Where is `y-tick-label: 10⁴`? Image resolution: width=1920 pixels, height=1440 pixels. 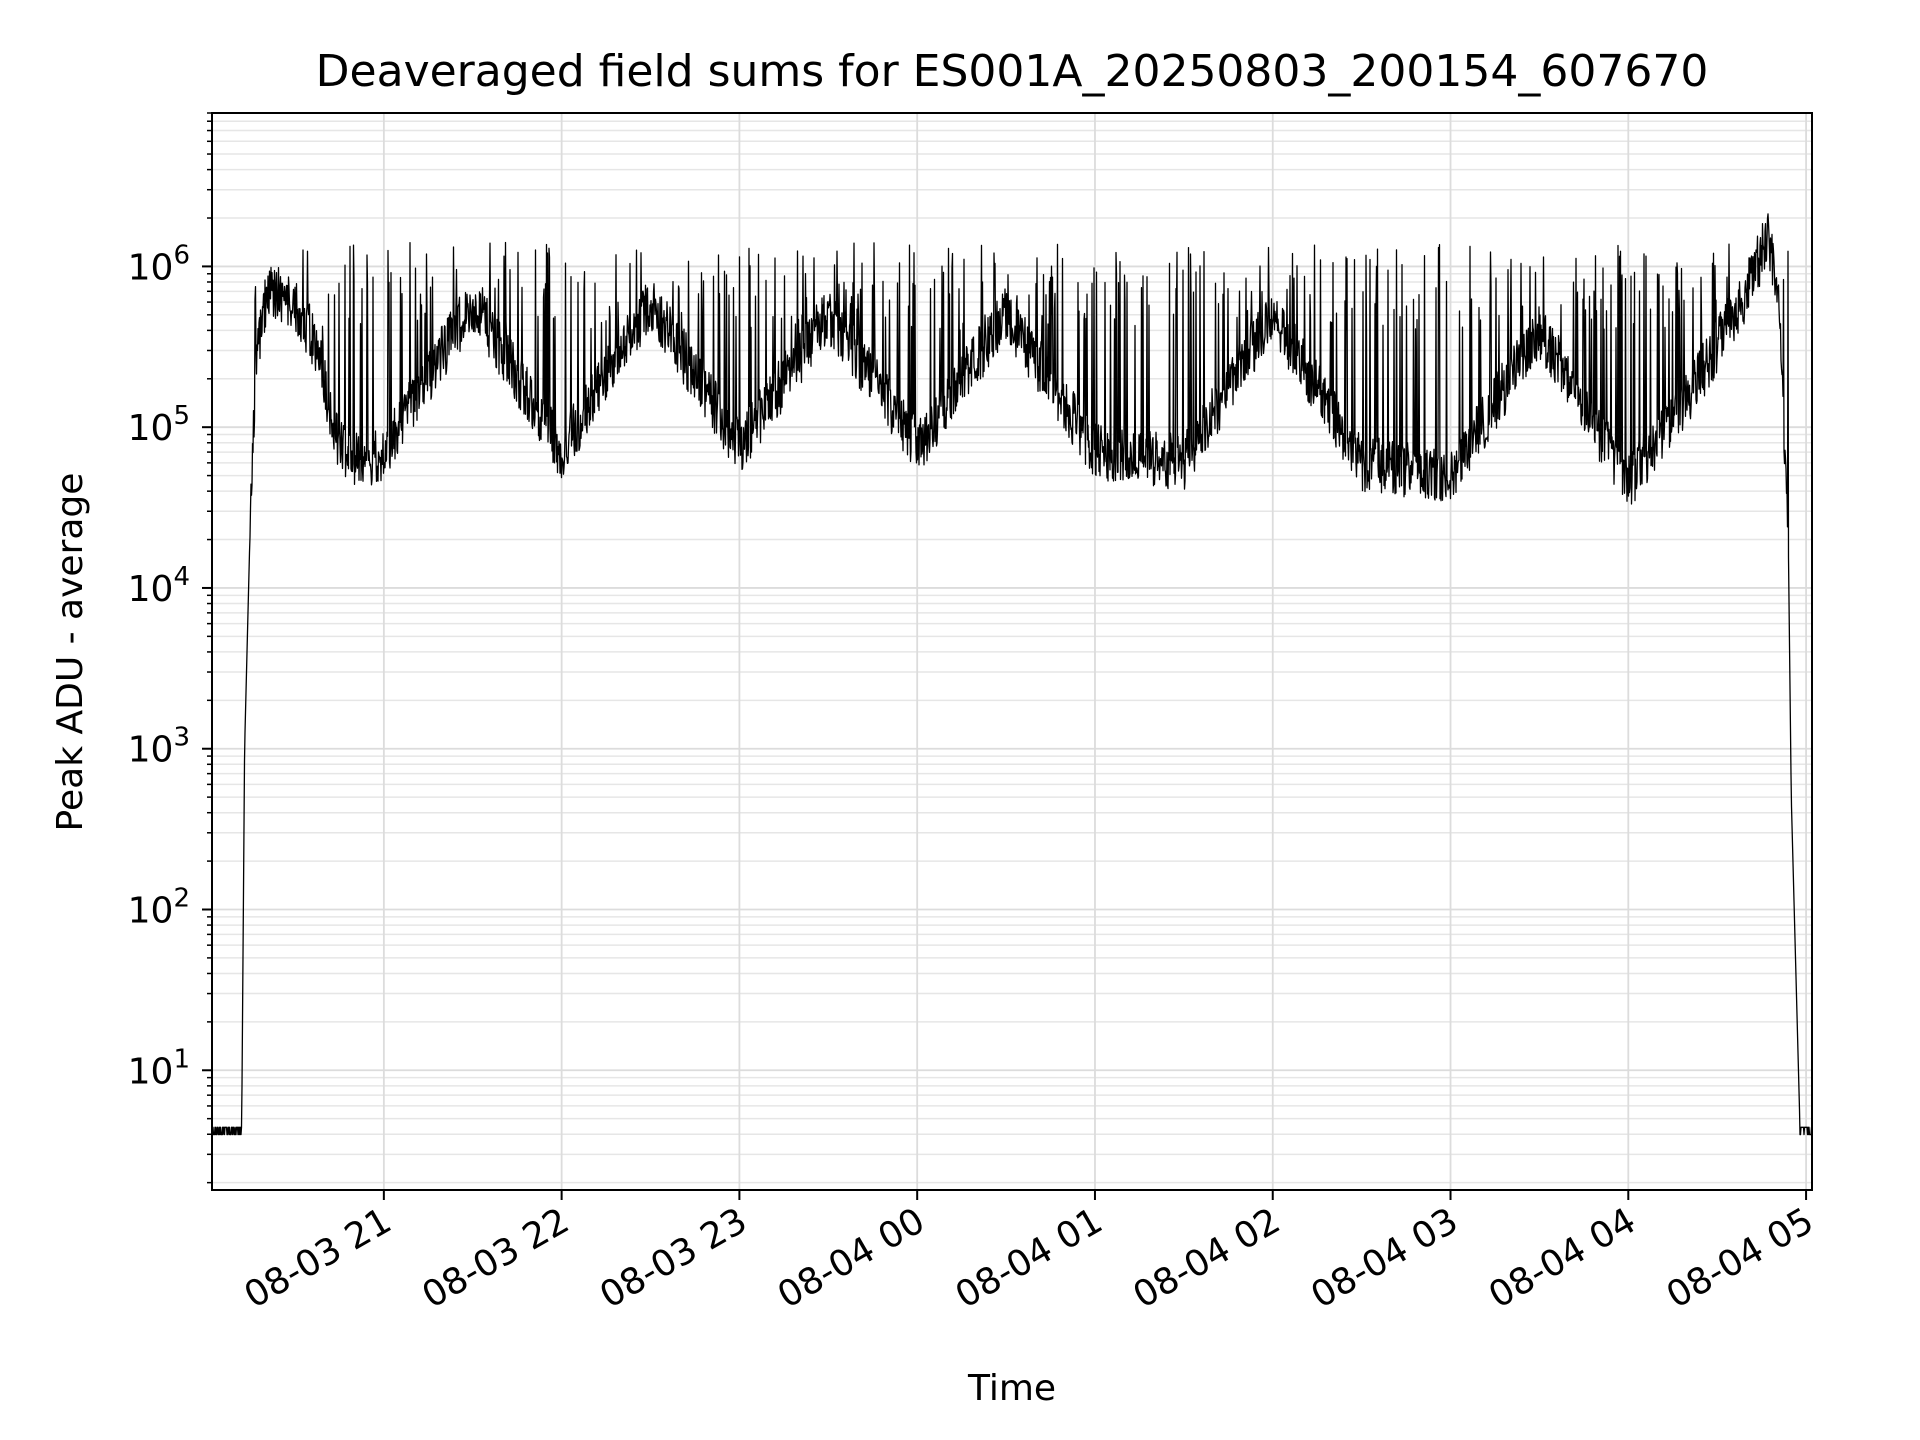 y-tick-label: 10⁴ is located at coordinates (159, 586).